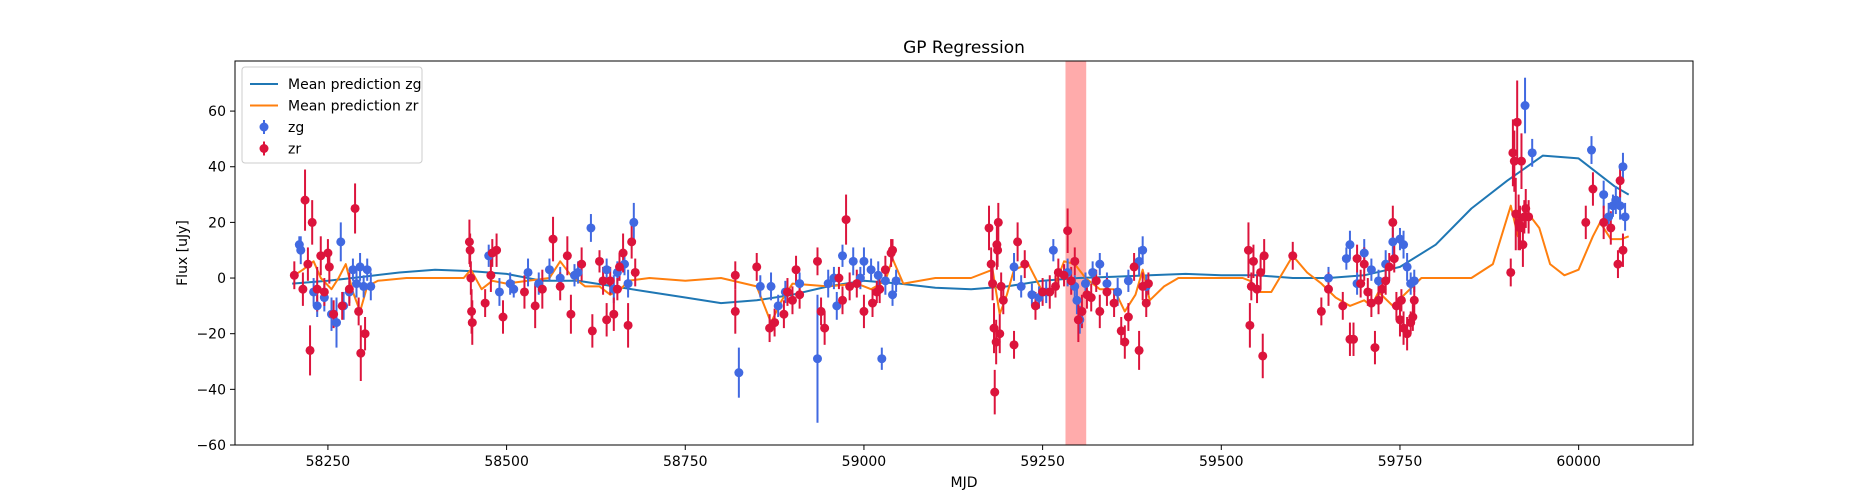  Describe the element at coordinates (296, 128) in the screenshot. I see `legend-label: zg` at that location.